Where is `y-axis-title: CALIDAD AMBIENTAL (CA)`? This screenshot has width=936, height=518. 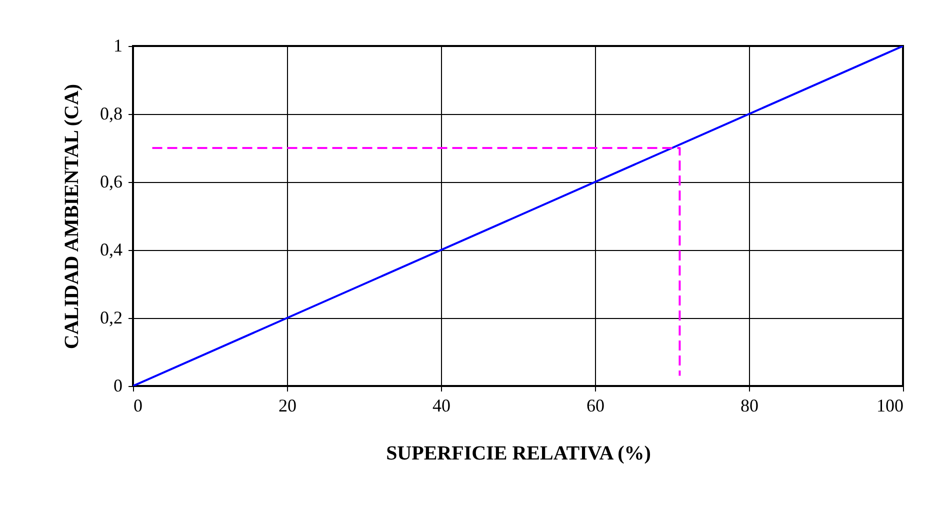 y-axis-title: CALIDAD AMBIENTAL (CA) is located at coordinates (72, 217).